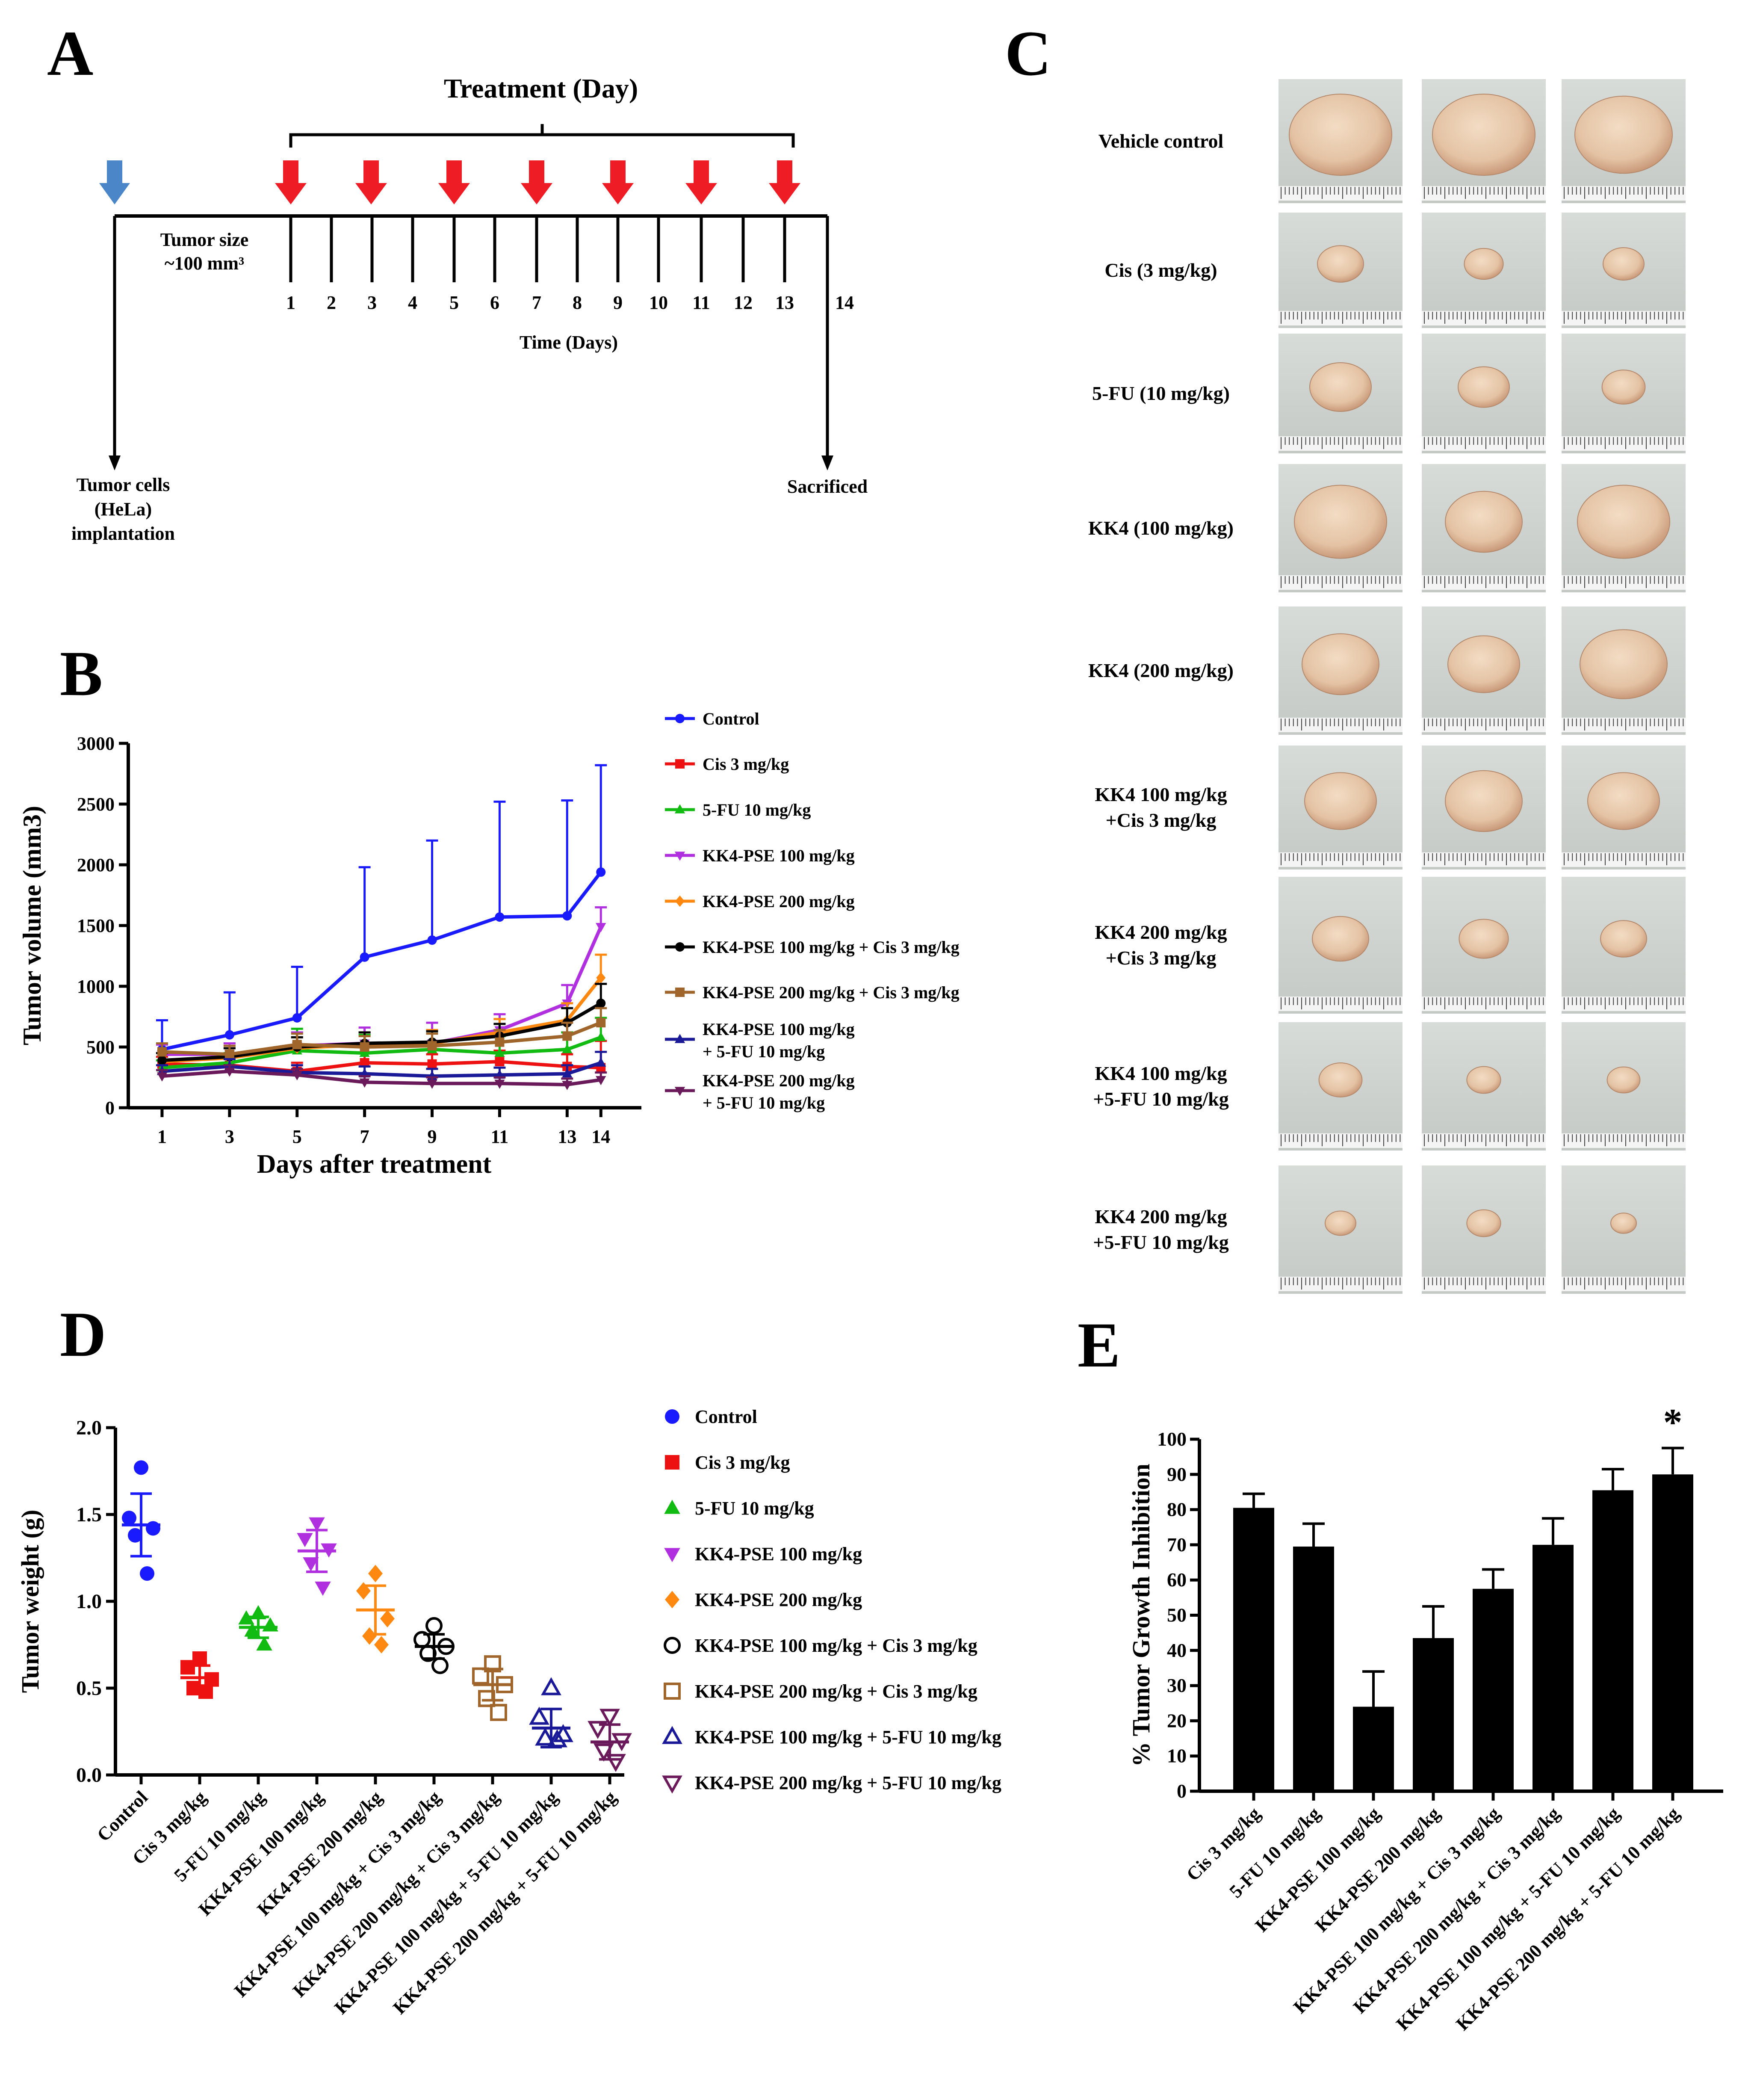 This screenshot has width=1754, height=2100. I want to click on legend-label: KK4-PSE 200 mg/kg, so click(778, 1600).